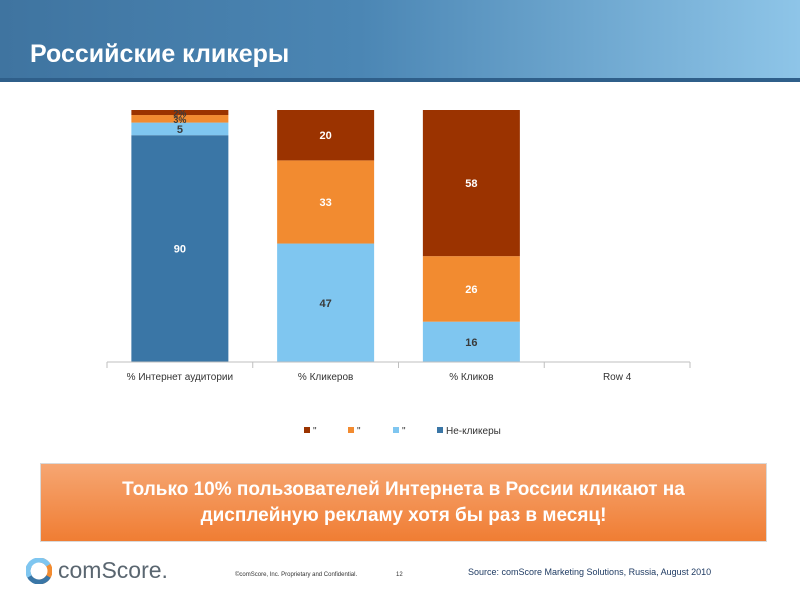 This screenshot has width=800, height=600. What do you see at coordinates (400, 80) in the screenshot?
I see `header-divider` at bounding box center [400, 80].